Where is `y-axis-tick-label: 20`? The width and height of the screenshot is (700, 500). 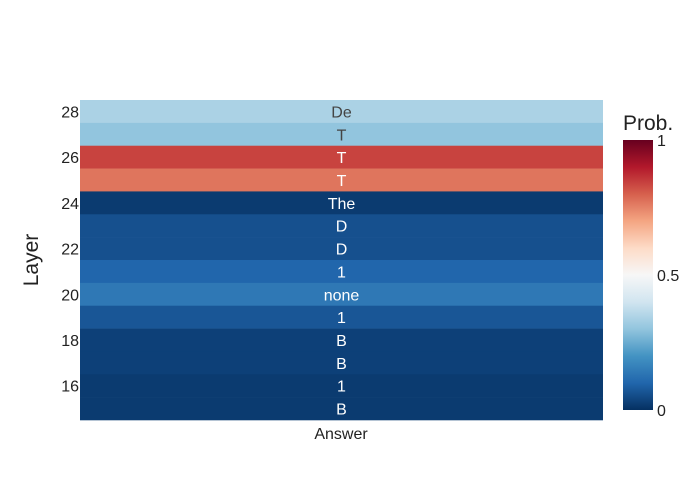
y-axis-tick-label: 20 is located at coordinates (70, 295).